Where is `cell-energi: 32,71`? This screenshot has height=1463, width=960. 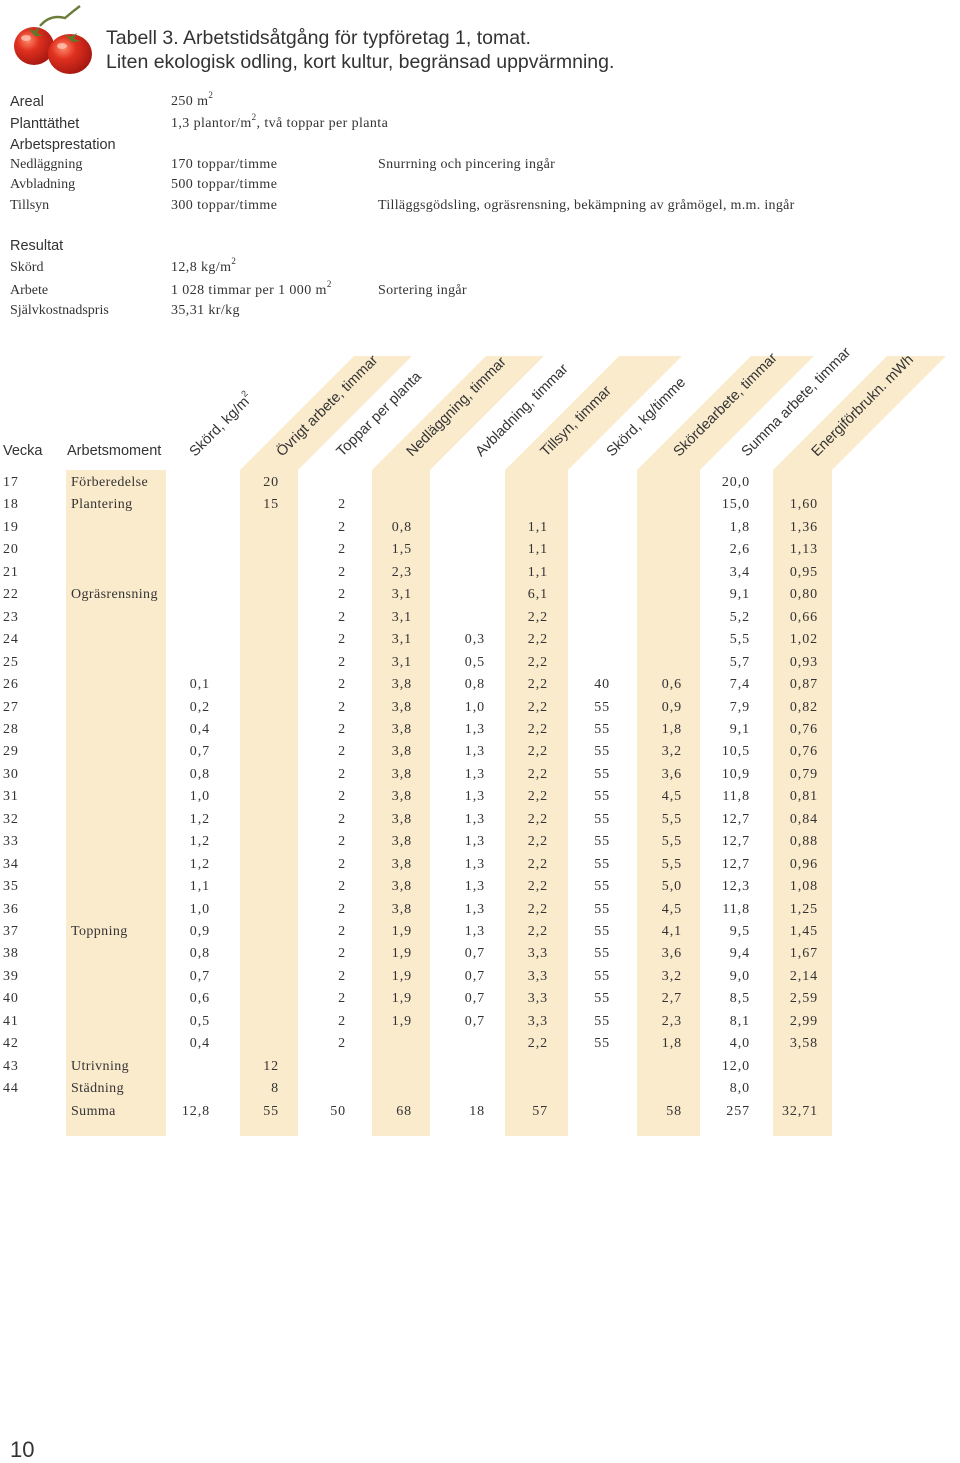 cell-energi: 32,71 is located at coordinates (800, 1111).